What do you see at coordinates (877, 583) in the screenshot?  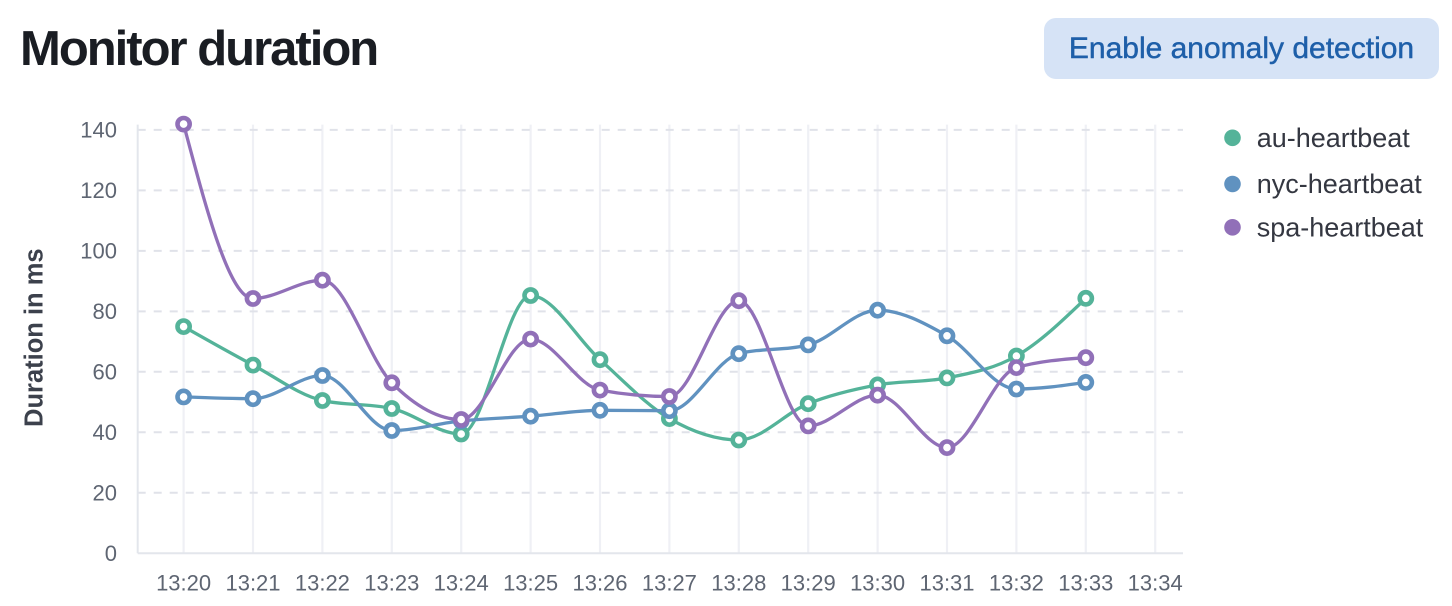 I see `svg-text: 13:30` at bounding box center [877, 583].